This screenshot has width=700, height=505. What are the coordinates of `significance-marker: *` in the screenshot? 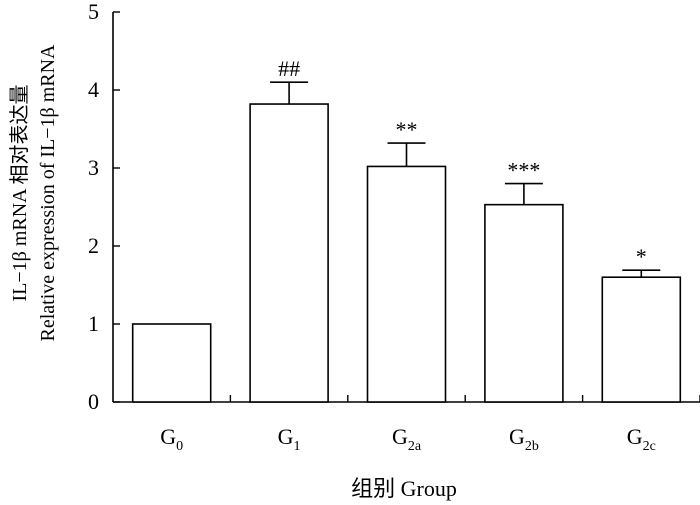 It's located at (641, 256).